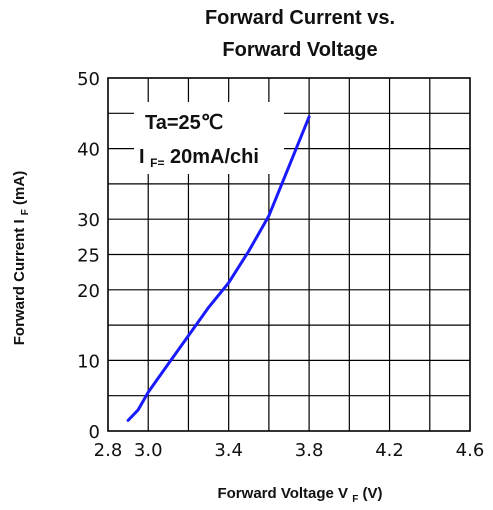  What do you see at coordinates (88, 220) in the screenshot?
I see `y-tick-label: 30` at bounding box center [88, 220].